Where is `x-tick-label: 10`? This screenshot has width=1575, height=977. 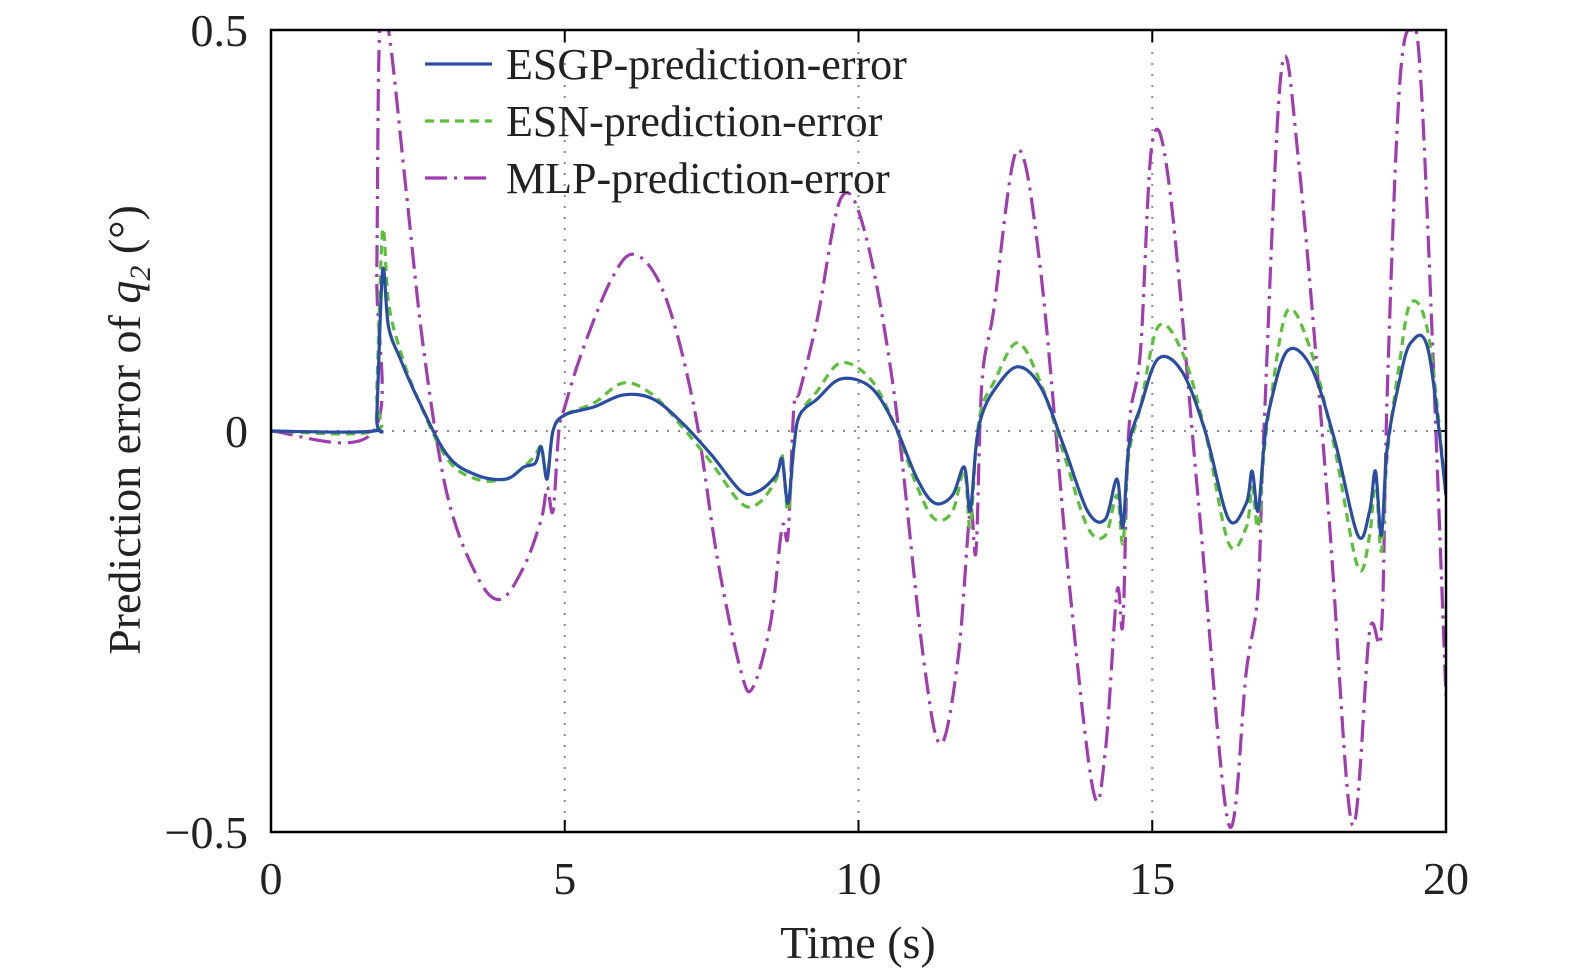
x-tick-label: 10 is located at coordinates (859, 878).